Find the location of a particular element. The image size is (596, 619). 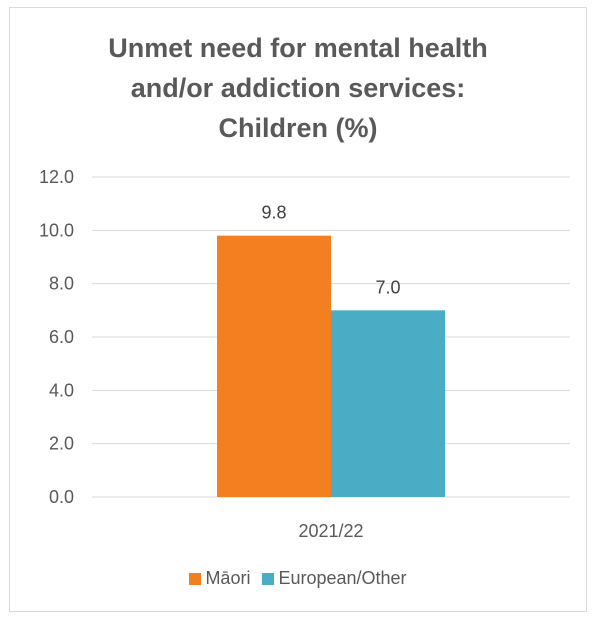

bar-european-other is located at coordinates (388, 403).